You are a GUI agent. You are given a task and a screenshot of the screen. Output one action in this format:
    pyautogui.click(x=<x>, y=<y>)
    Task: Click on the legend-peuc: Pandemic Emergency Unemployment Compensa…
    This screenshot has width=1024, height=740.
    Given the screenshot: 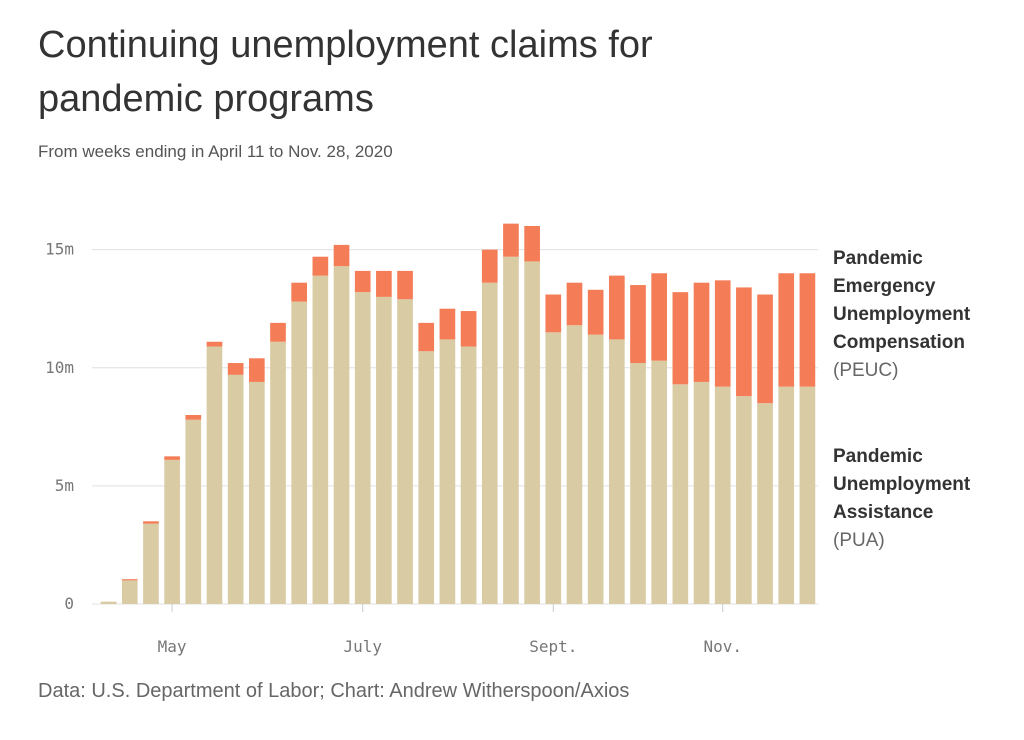 What is the action you would take?
    pyautogui.click(x=923, y=315)
    